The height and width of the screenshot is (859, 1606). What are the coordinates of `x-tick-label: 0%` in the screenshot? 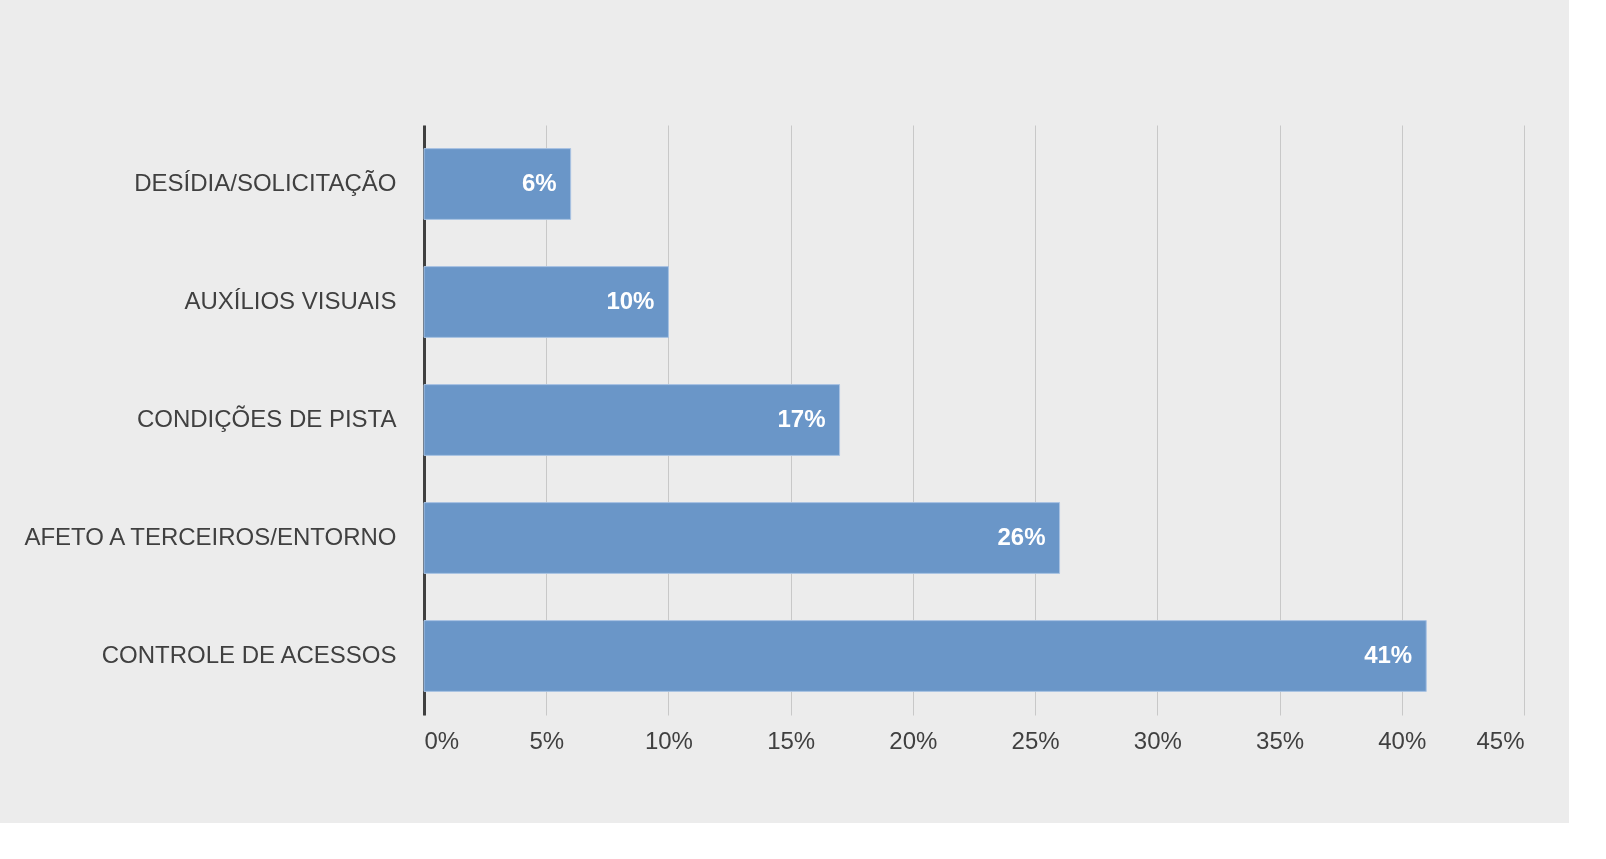 It's located at (442, 740).